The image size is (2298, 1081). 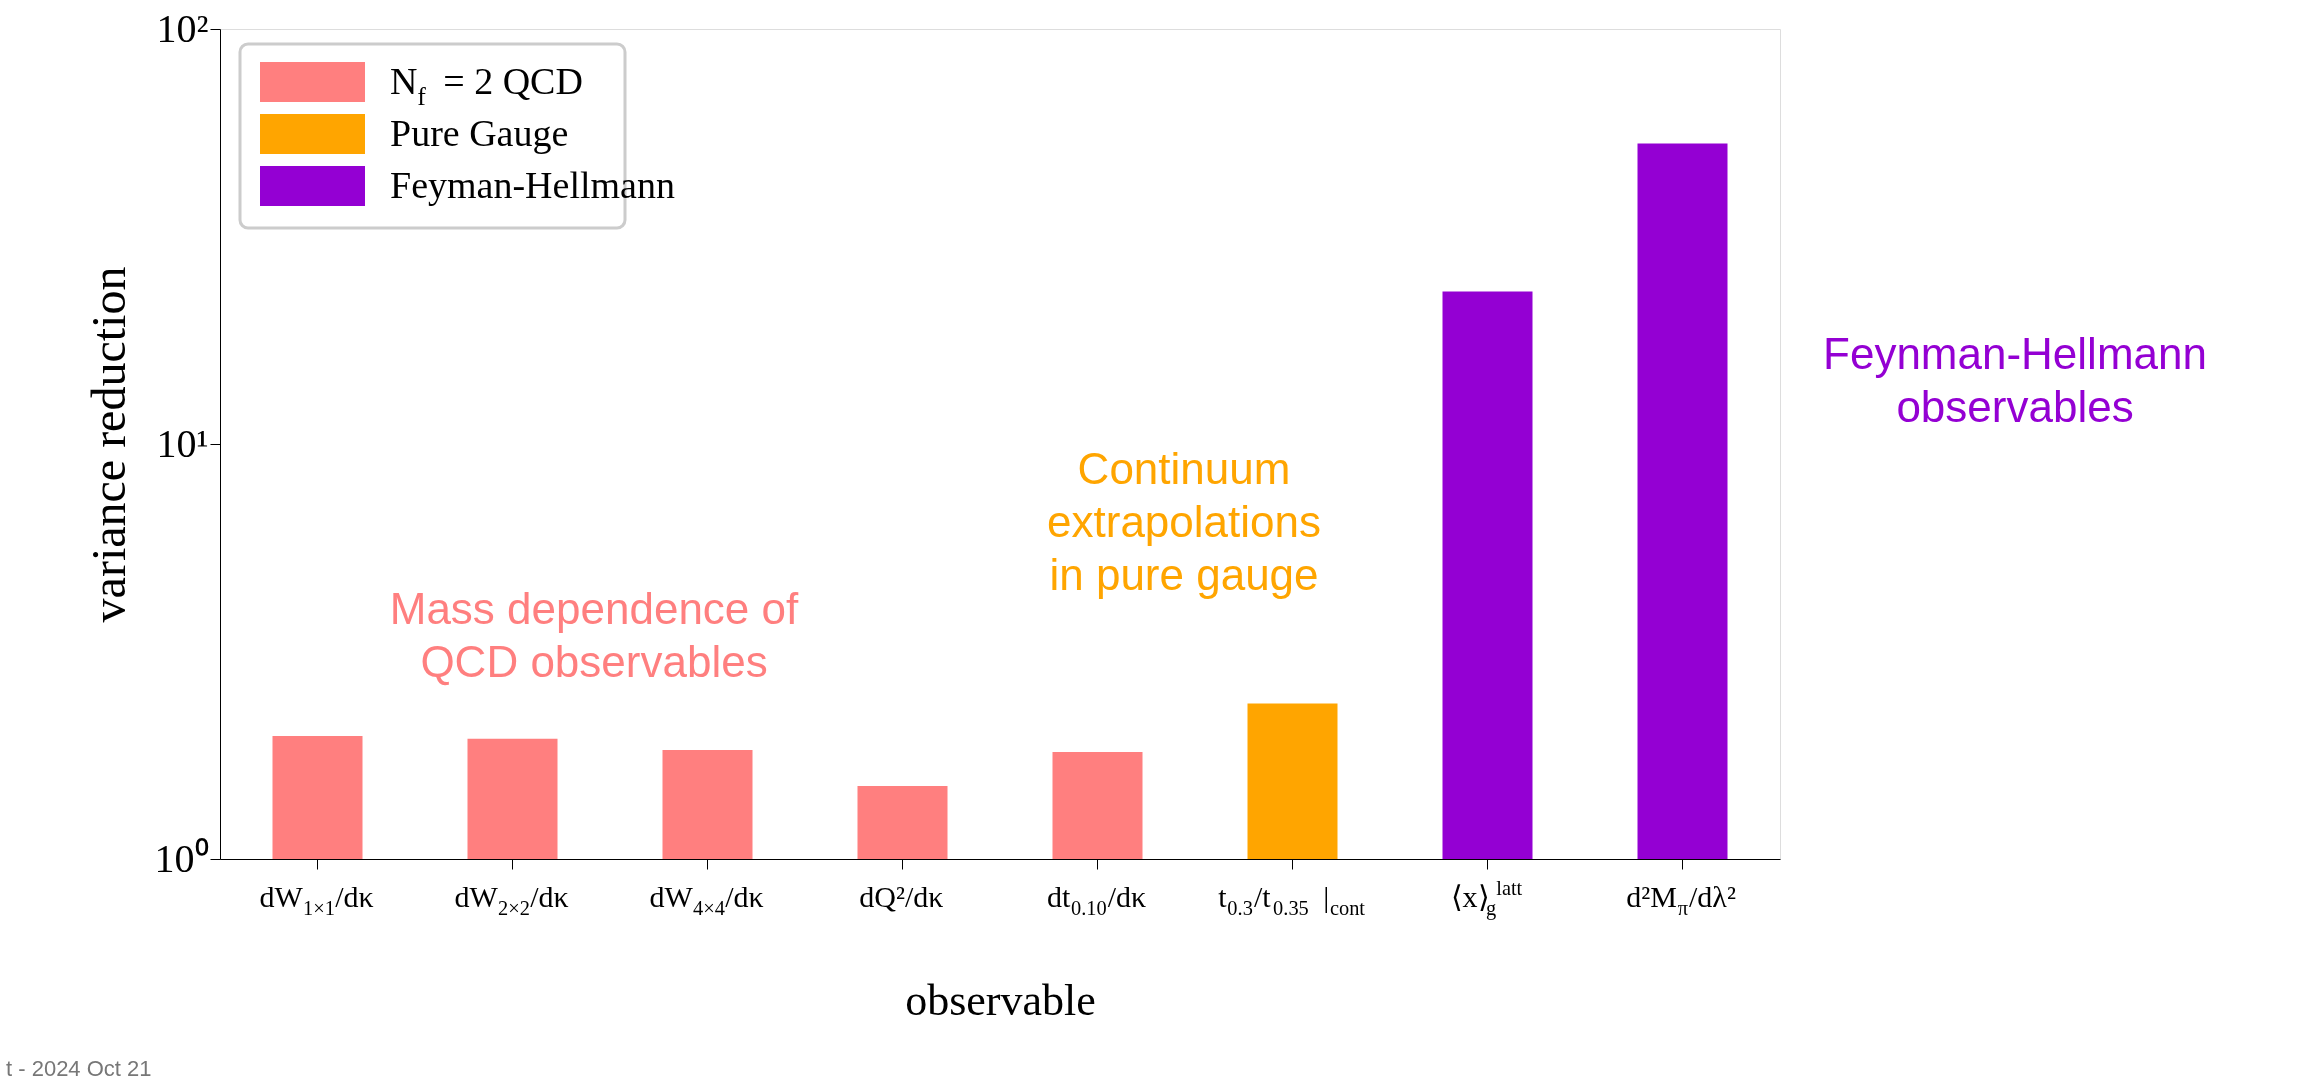 I want to click on text: t - 2024 Oct 21, so click(x=79, y=1068).